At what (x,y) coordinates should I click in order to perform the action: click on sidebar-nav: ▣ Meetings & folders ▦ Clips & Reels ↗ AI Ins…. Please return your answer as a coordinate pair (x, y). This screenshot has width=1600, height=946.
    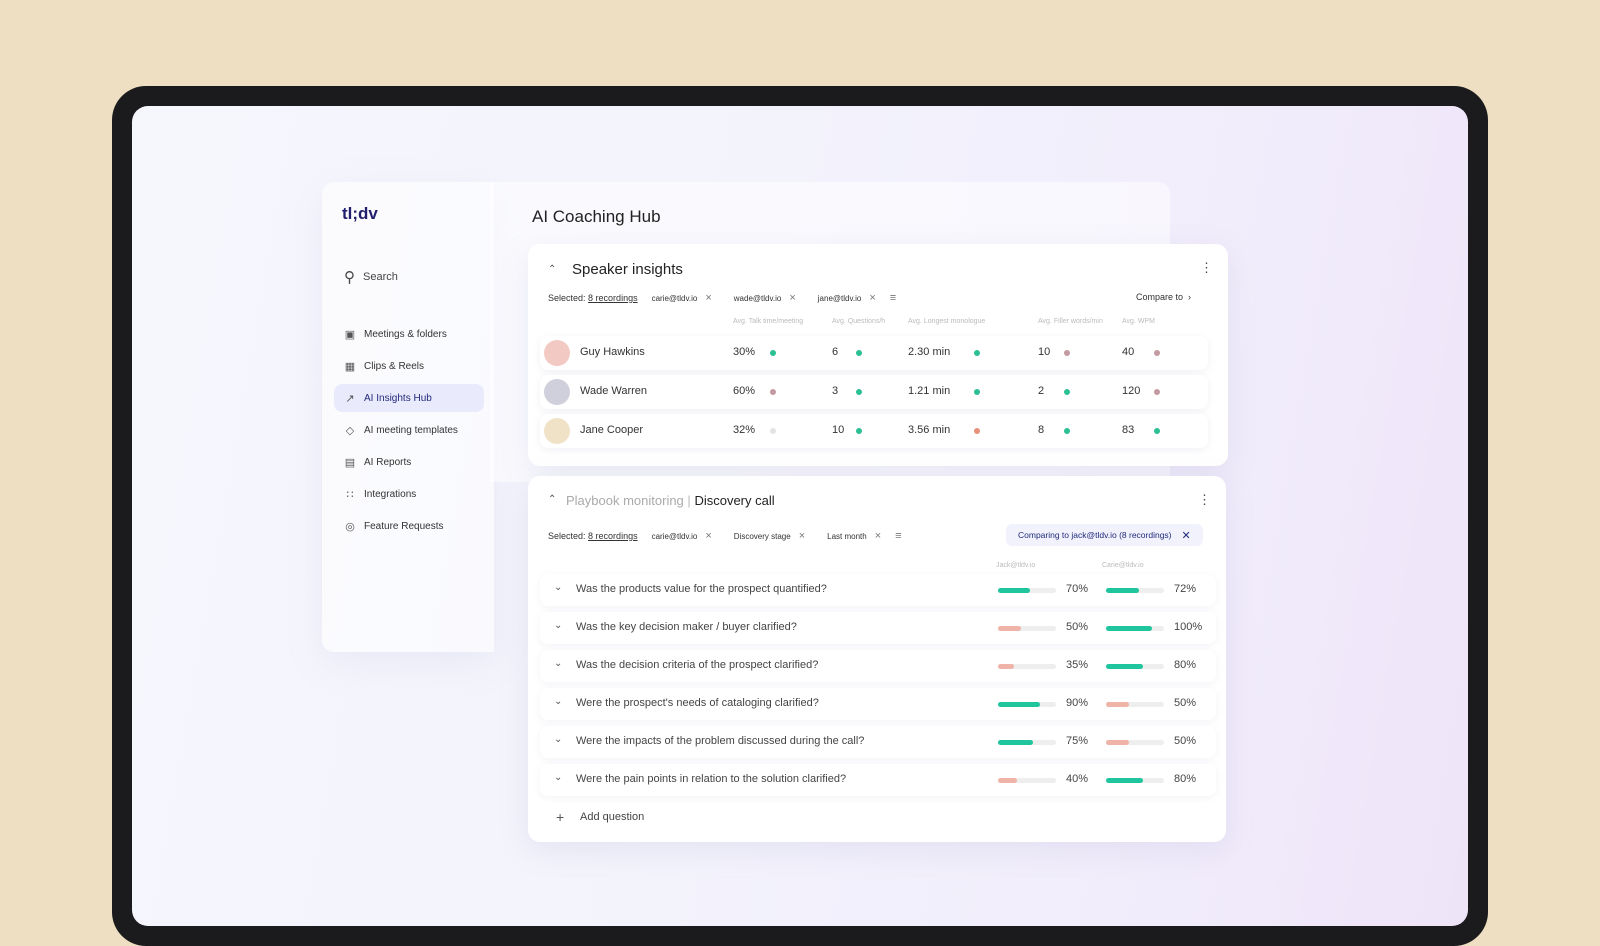
    Looking at the image, I should click on (409, 432).